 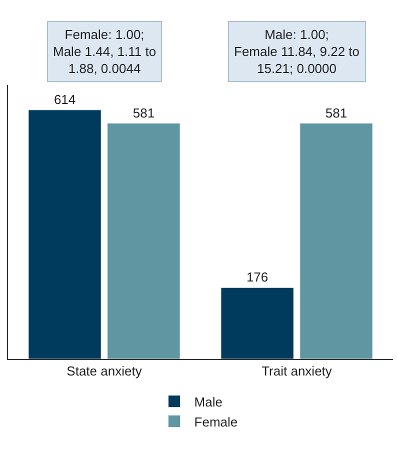 What do you see at coordinates (104, 51) in the screenshot?
I see `text: Female: 1.00; Male 1.44, 1.11 to 1.88, 0.0044` at bounding box center [104, 51].